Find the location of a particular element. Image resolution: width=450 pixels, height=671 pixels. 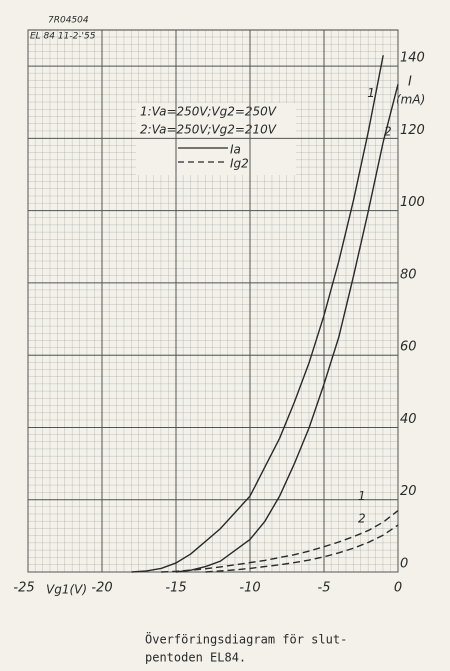

x-tick-label: -15 is located at coordinates (175, 588).